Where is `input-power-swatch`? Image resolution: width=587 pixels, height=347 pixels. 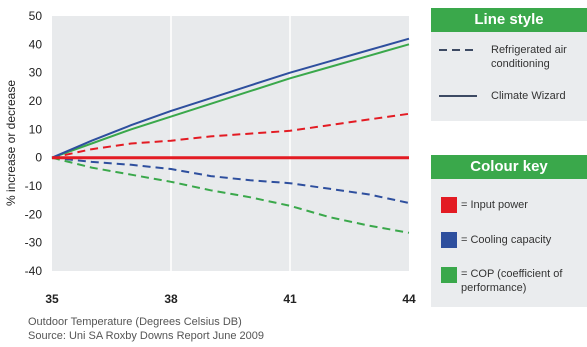
input-power-swatch is located at coordinates (449, 205).